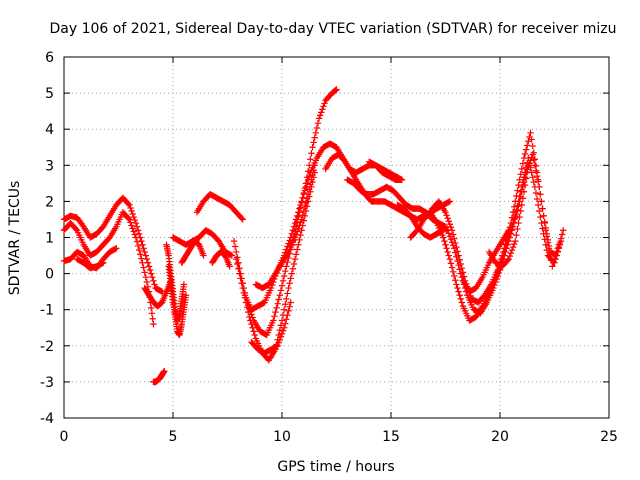  Describe the element at coordinates (49, 202) in the screenshot. I see `y-tick-label: 2` at that location.